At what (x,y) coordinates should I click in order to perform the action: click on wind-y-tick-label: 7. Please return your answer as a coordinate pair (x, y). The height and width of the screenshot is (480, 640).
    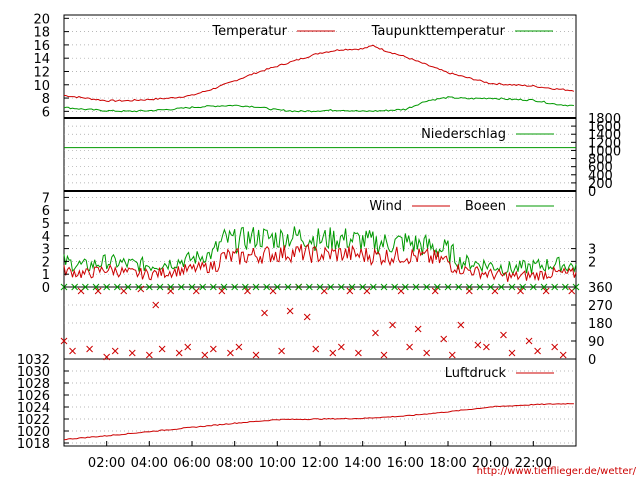
    Looking at the image, I should click on (46, 198).